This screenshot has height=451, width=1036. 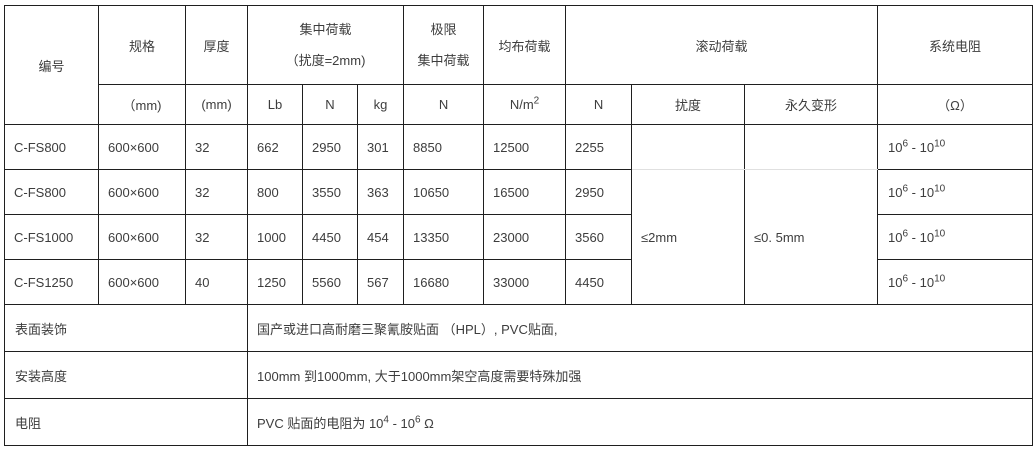 I want to click on cell-rolling-n: 3560, so click(x=599, y=237).